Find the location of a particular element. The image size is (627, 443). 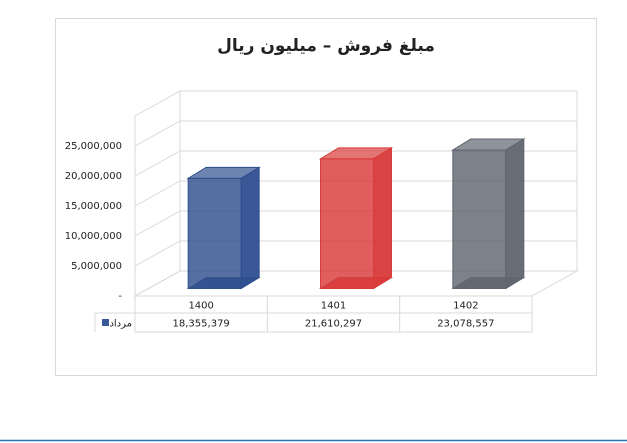

legend-key is located at coordinates (105, 322).